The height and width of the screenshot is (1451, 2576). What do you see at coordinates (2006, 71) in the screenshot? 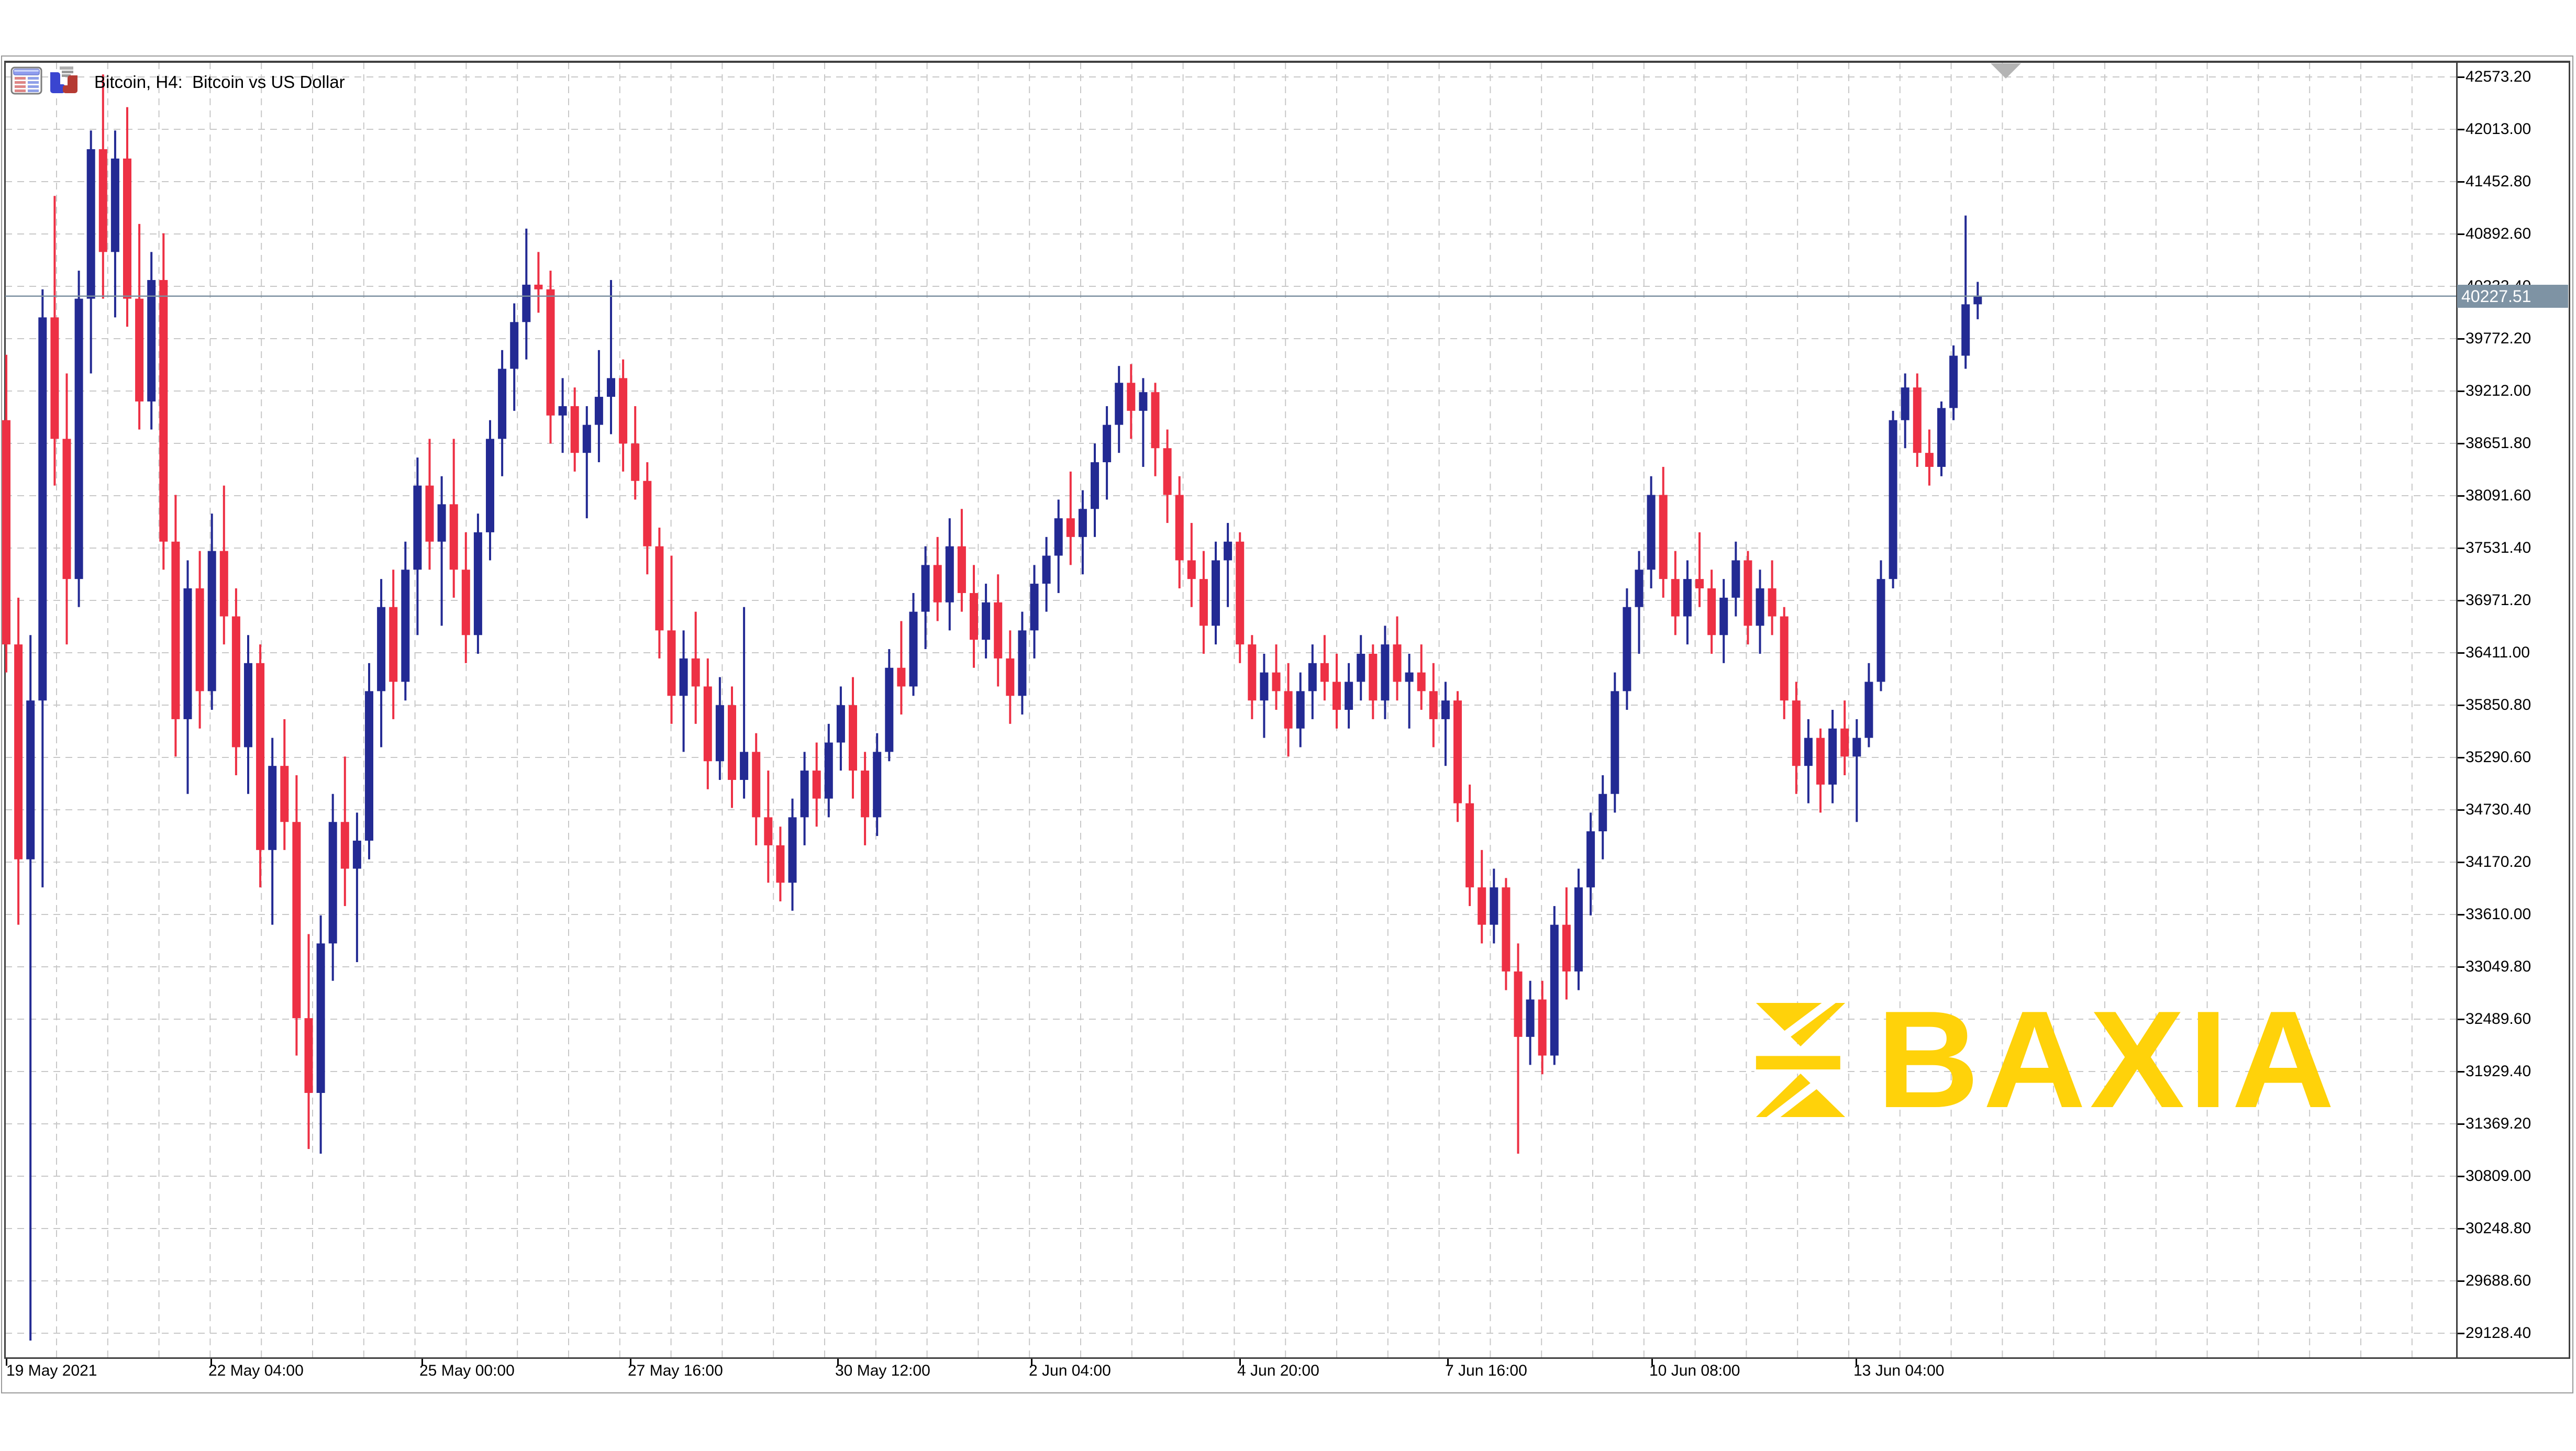
I see `last-bar-marker-icon` at bounding box center [2006, 71].